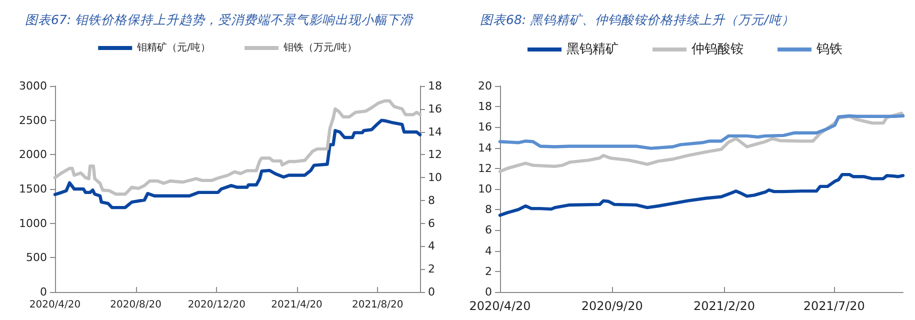 The height and width of the screenshot is (320, 915). What do you see at coordinates (485, 168) in the screenshot?
I see `y-tick-label: 12` at bounding box center [485, 168].